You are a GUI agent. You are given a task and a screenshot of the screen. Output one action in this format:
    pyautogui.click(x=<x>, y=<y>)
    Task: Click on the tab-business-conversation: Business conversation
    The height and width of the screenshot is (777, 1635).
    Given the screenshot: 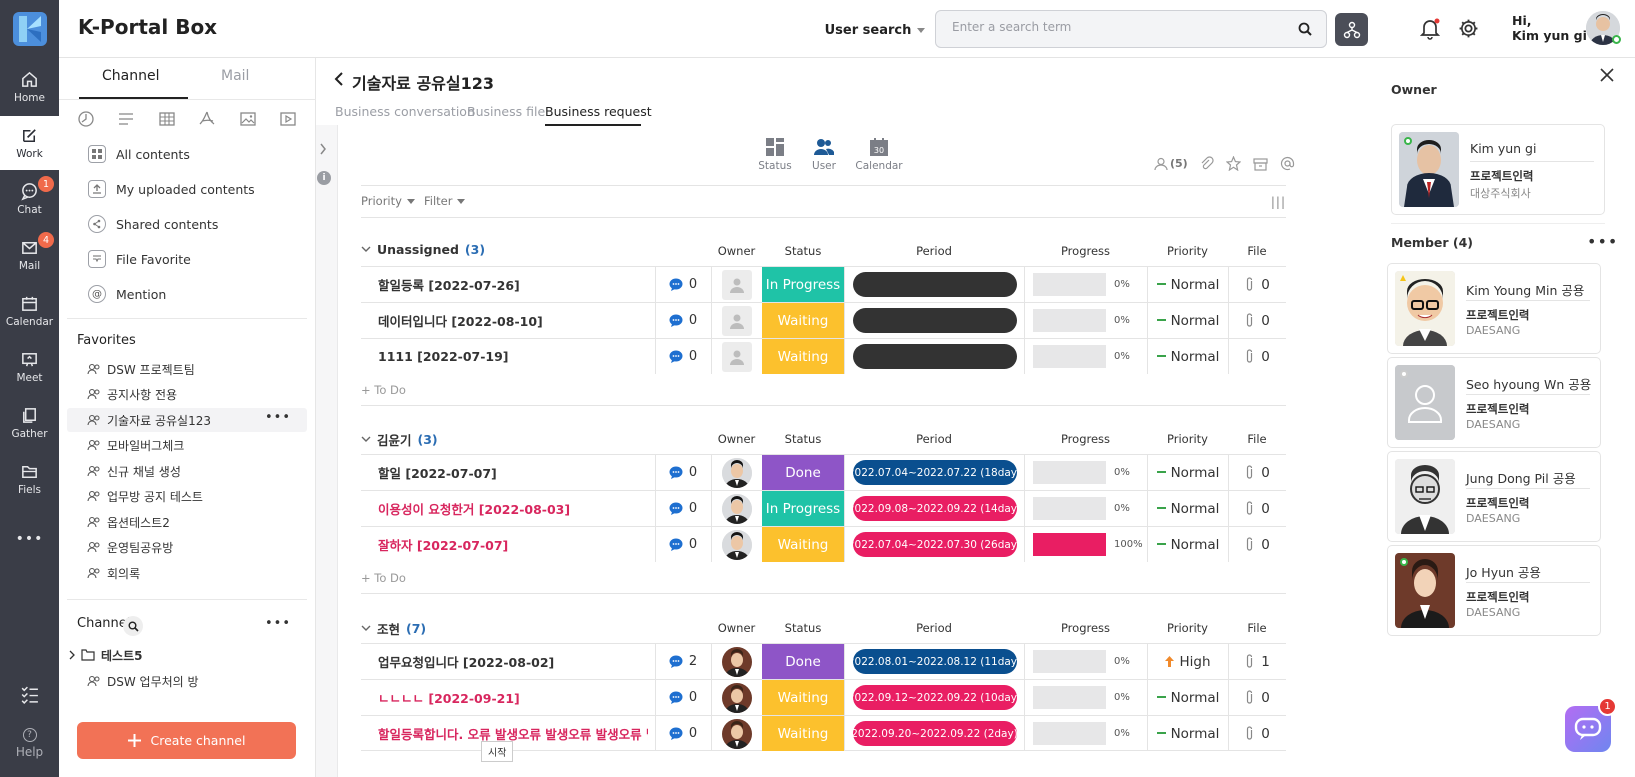 What is the action you would take?
    pyautogui.click(x=405, y=111)
    